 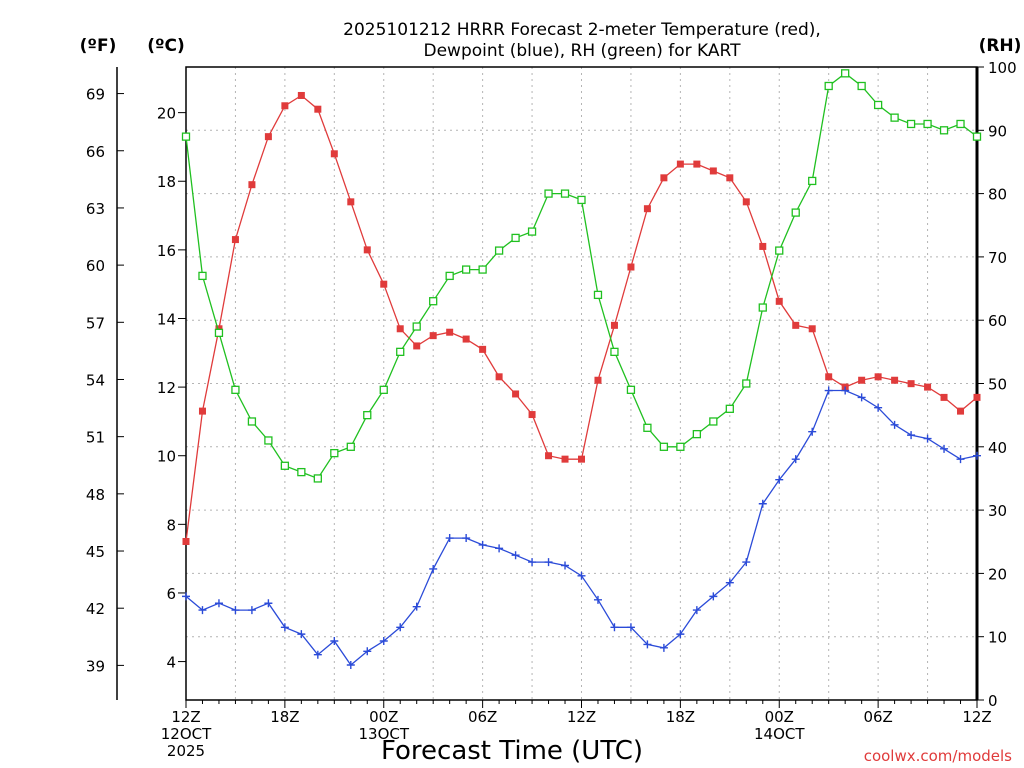 I want to click on celsius-tick-label: 12, so click(x=166, y=388).